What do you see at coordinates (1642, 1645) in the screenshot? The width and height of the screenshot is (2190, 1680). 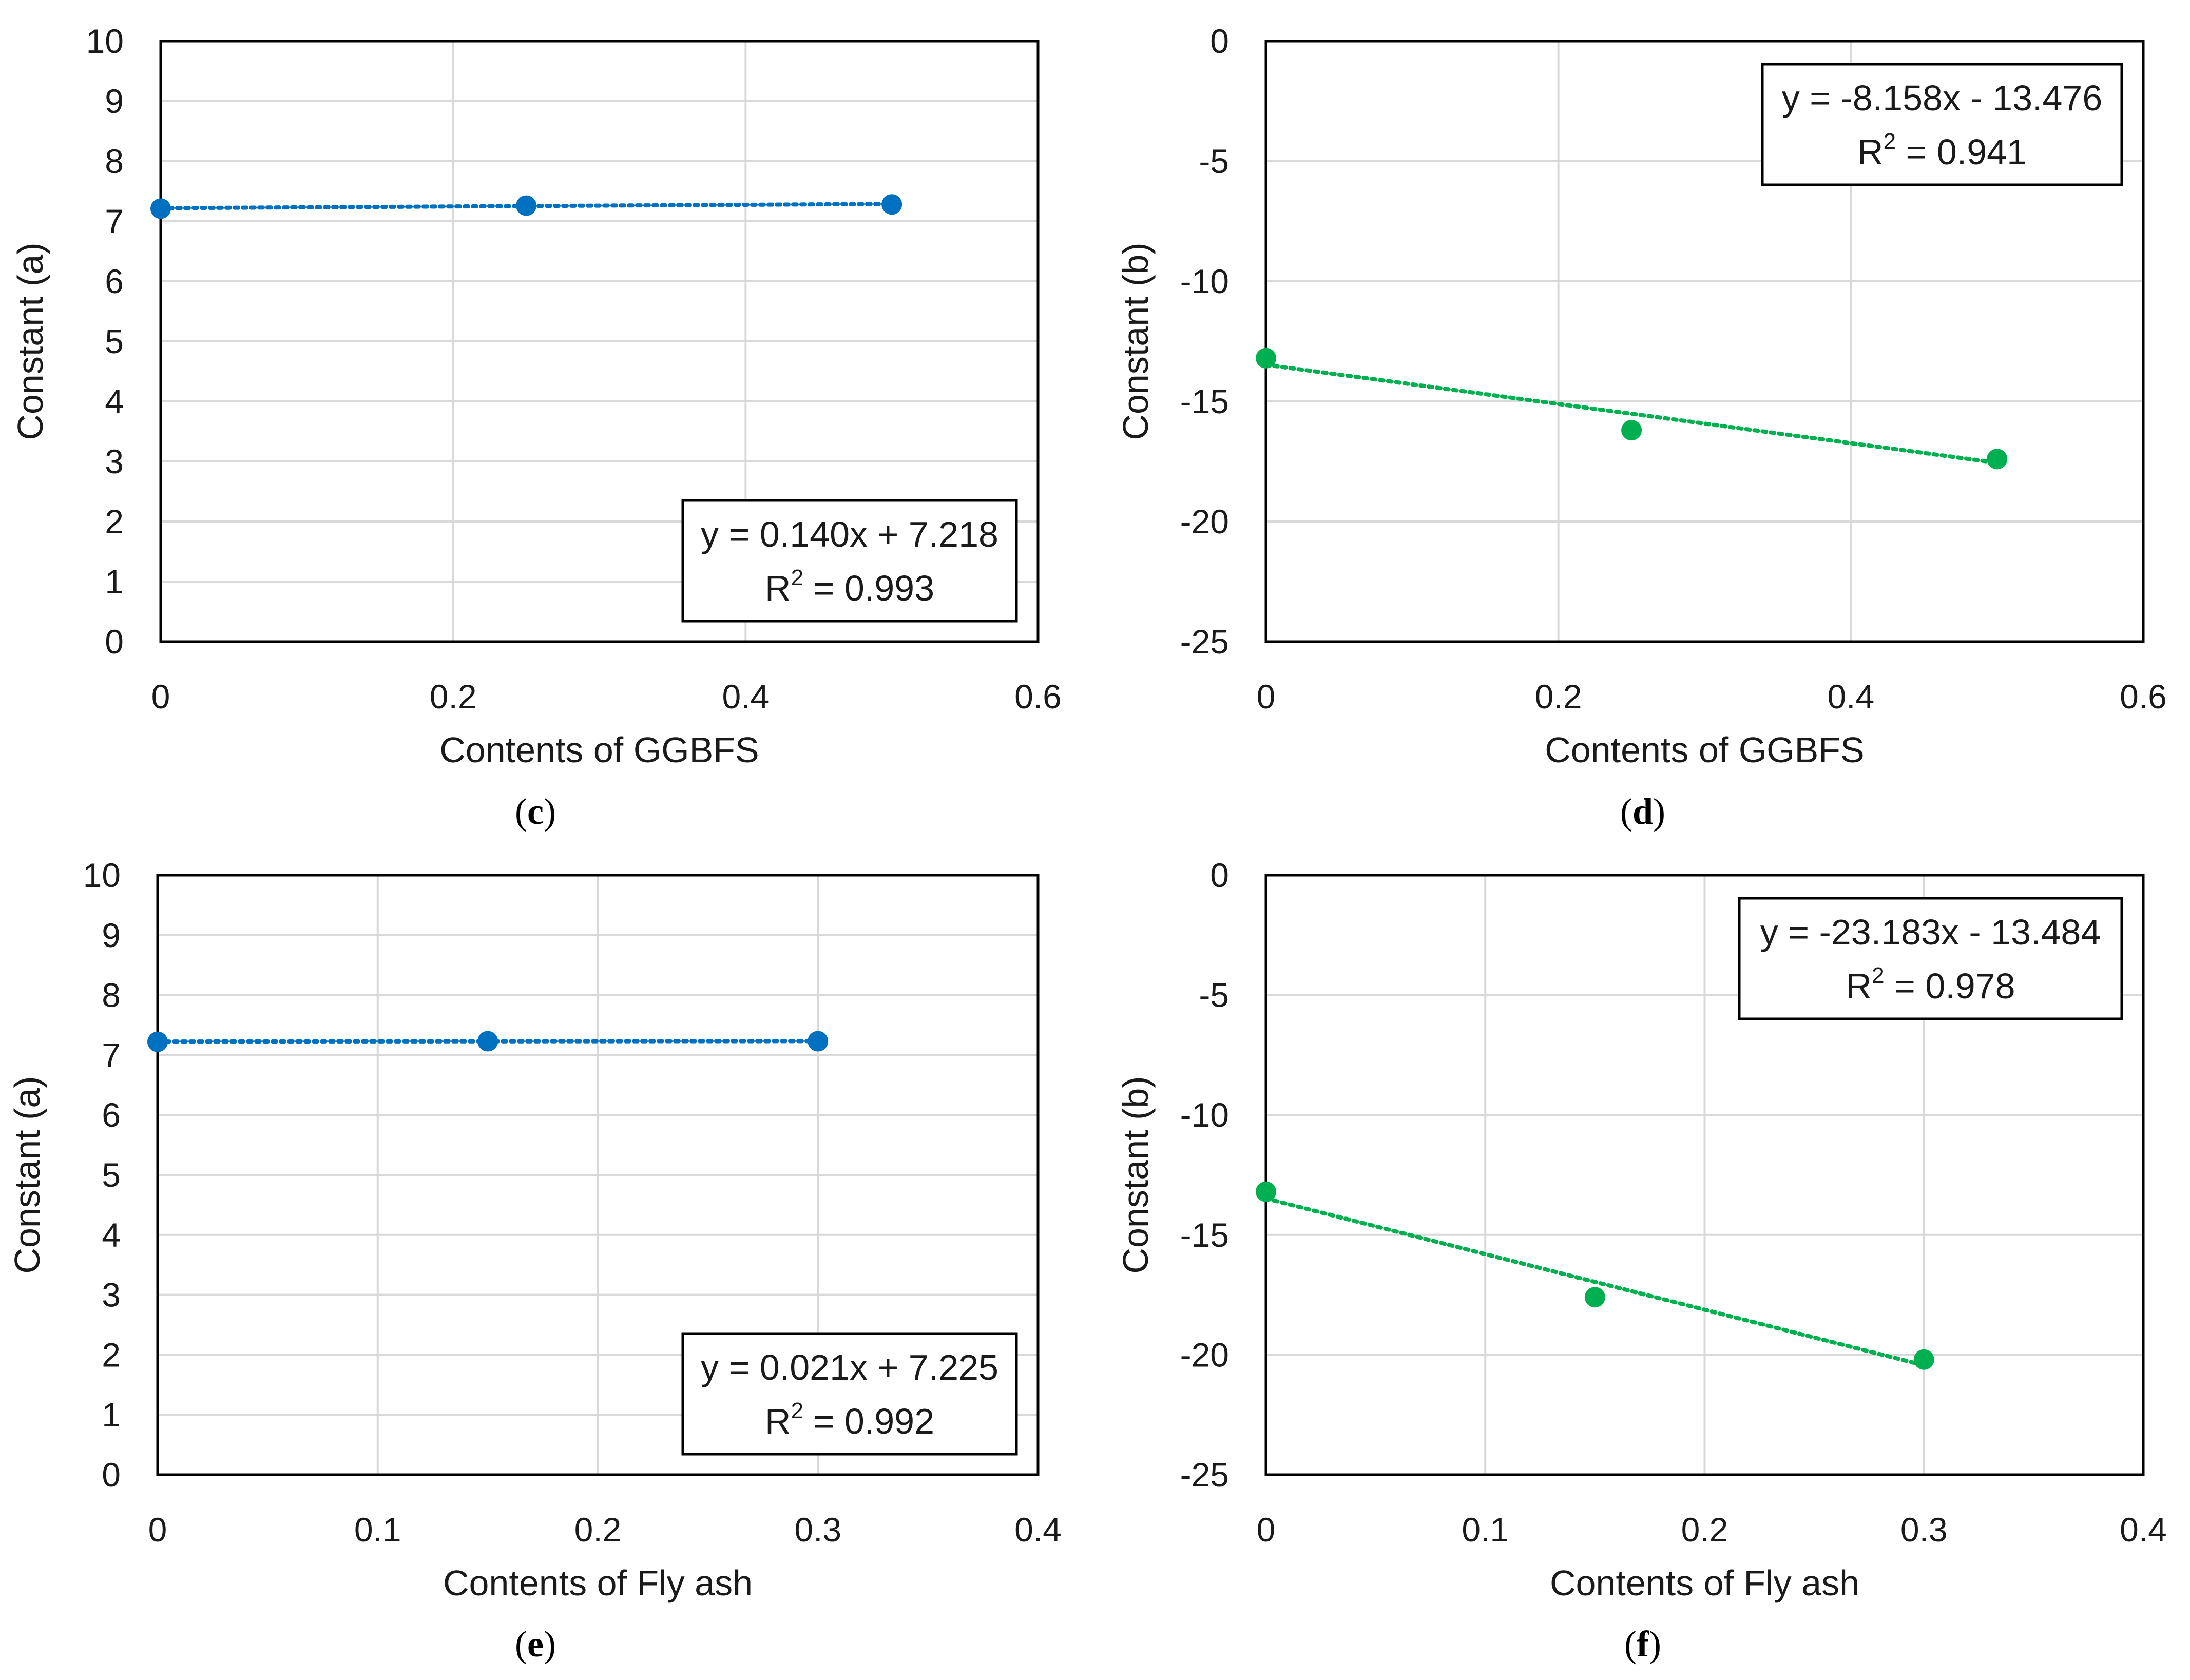 I see `panel-caption: (f)` at bounding box center [1642, 1645].